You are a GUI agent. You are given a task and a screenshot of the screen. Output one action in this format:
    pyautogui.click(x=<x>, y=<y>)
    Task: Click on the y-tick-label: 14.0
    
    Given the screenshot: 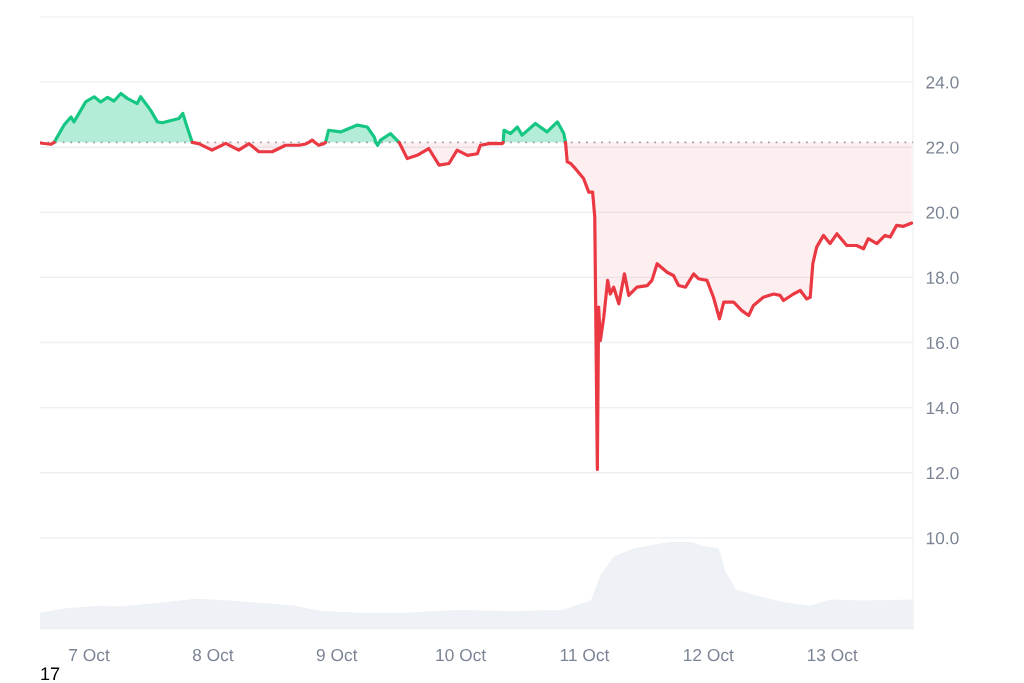 What is the action you would take?
    pyautogui.click(x=942, y=408)
    